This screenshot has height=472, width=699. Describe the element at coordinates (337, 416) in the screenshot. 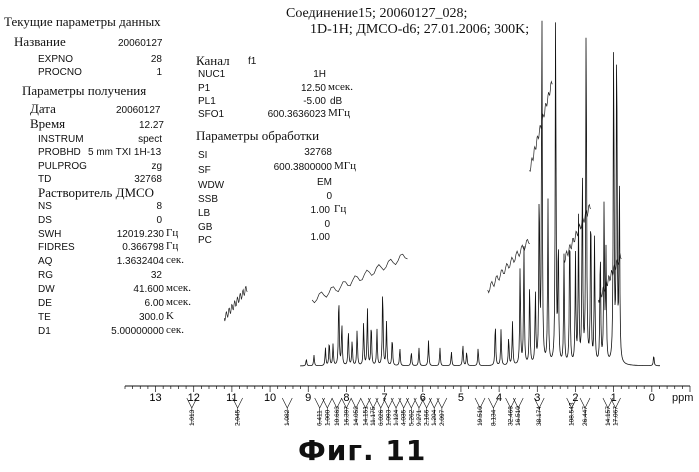

I see `integral-value: 10.663` at that location.